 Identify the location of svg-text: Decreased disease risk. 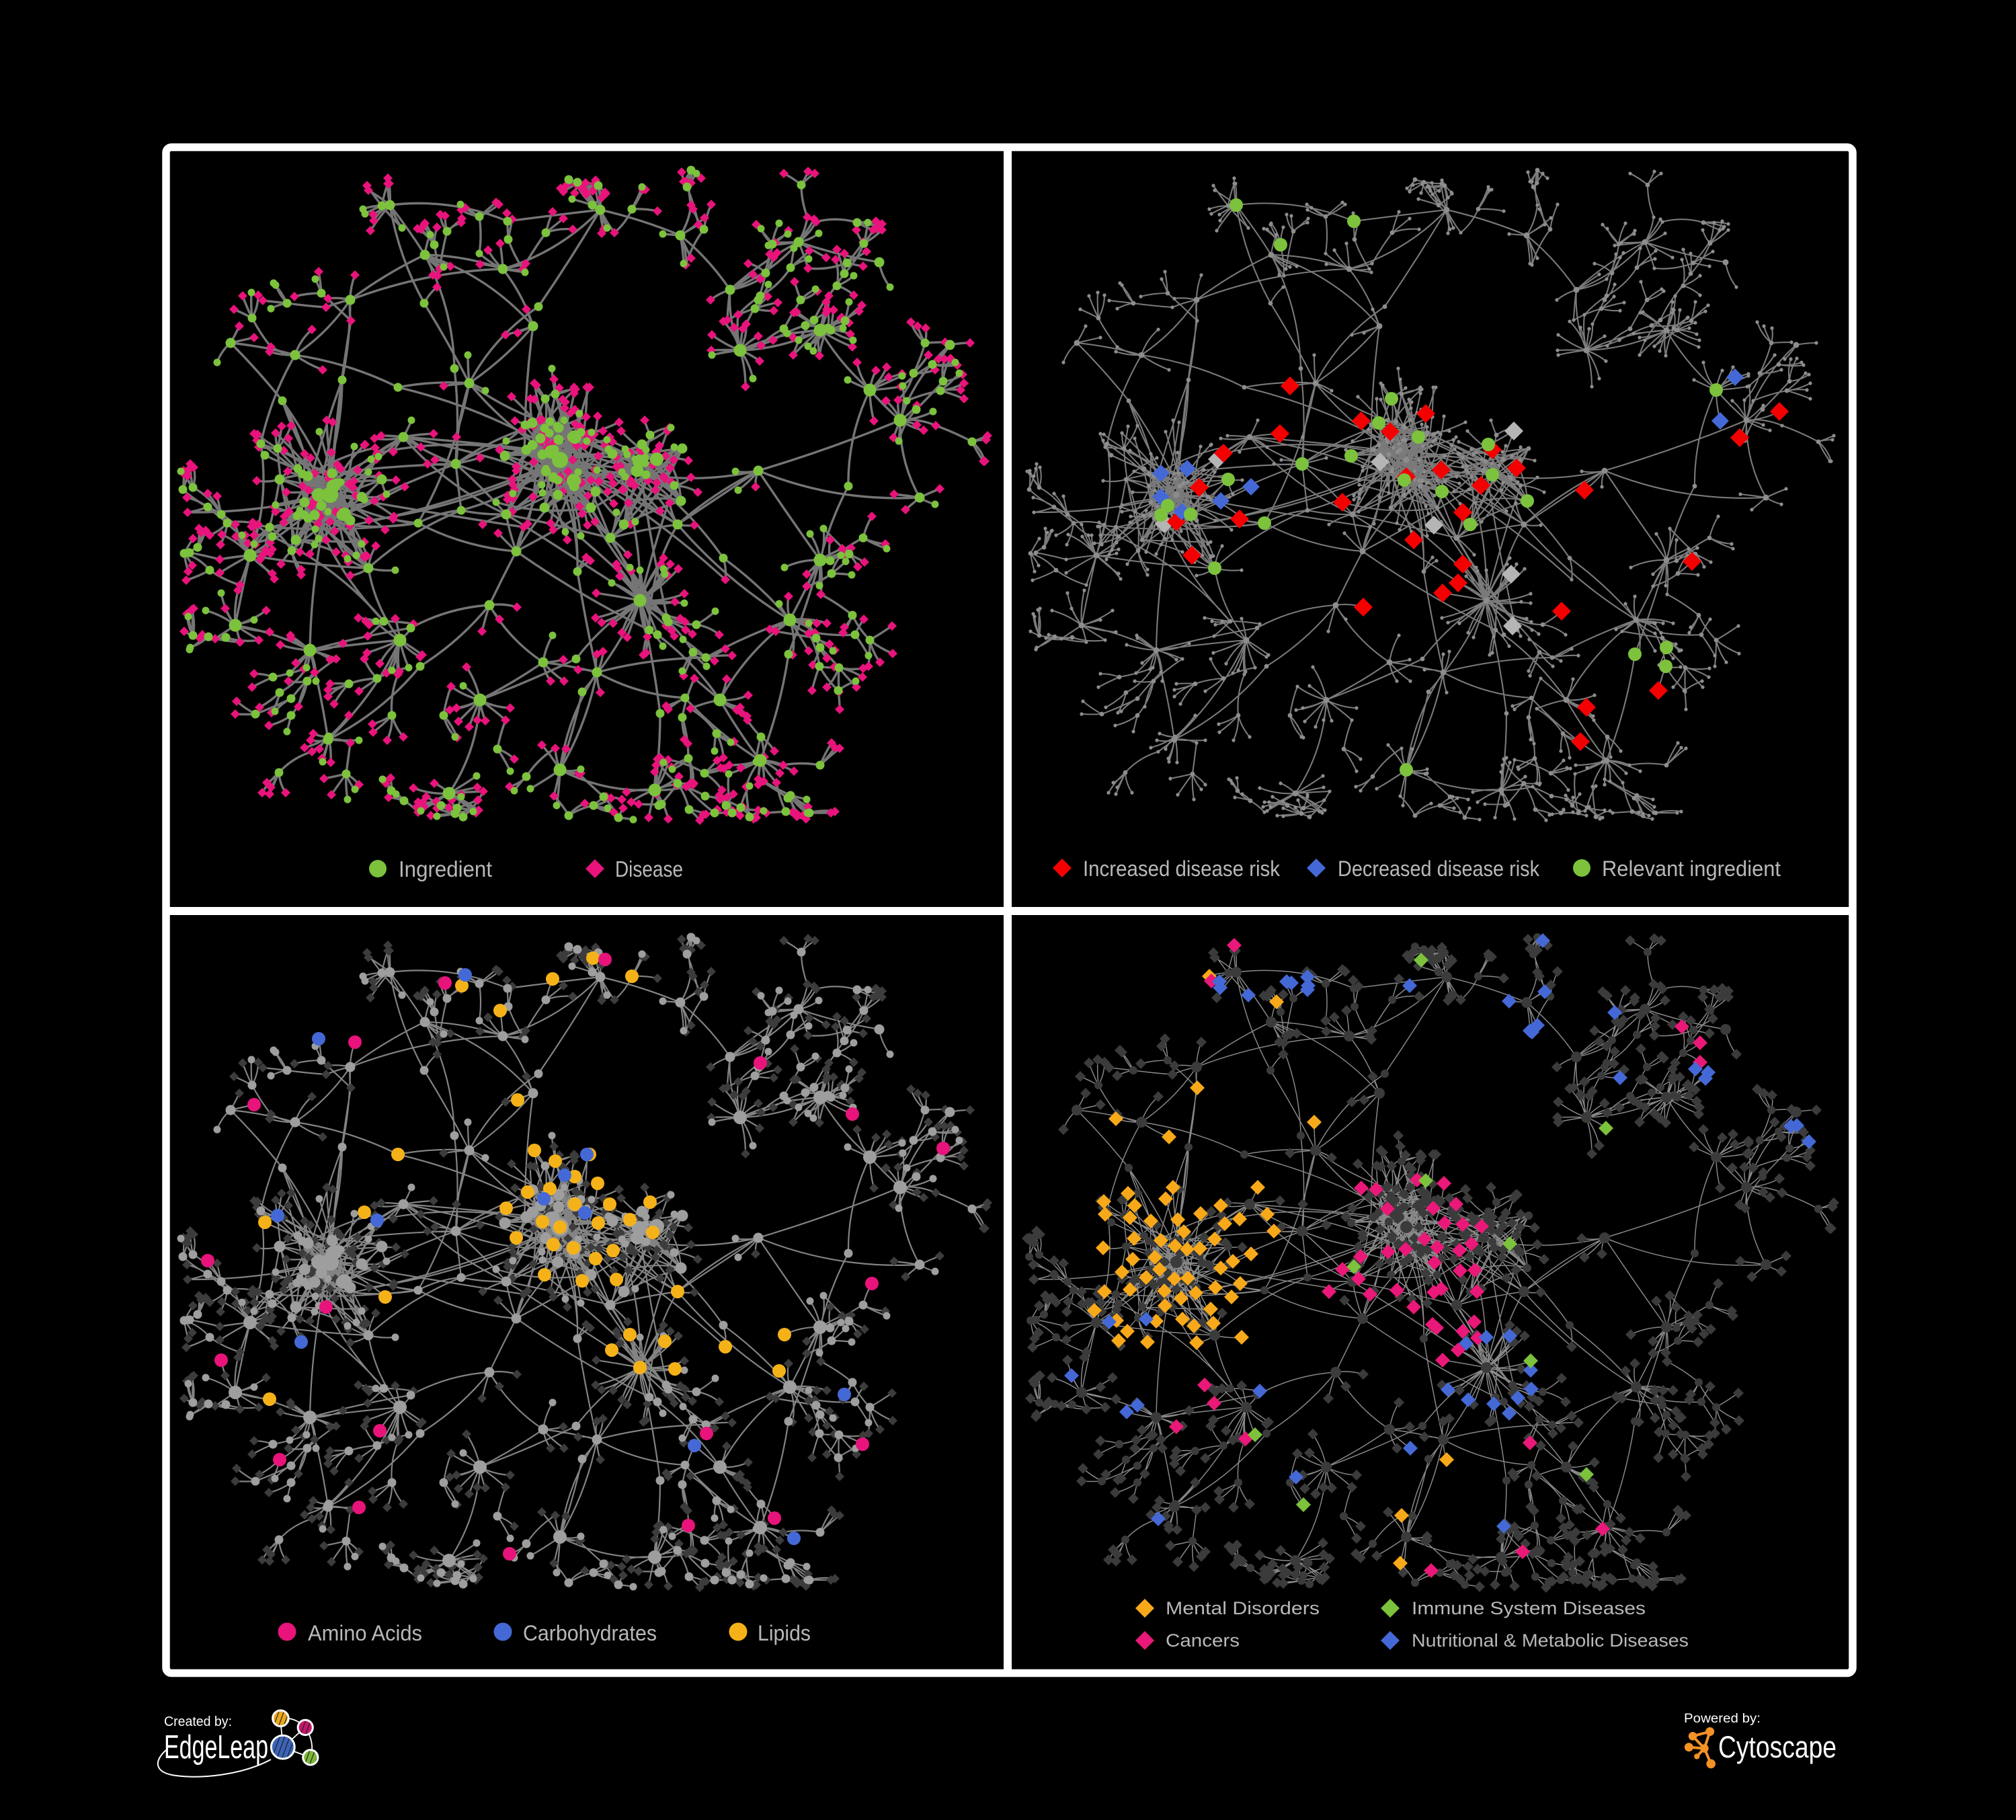
(1439, 869).